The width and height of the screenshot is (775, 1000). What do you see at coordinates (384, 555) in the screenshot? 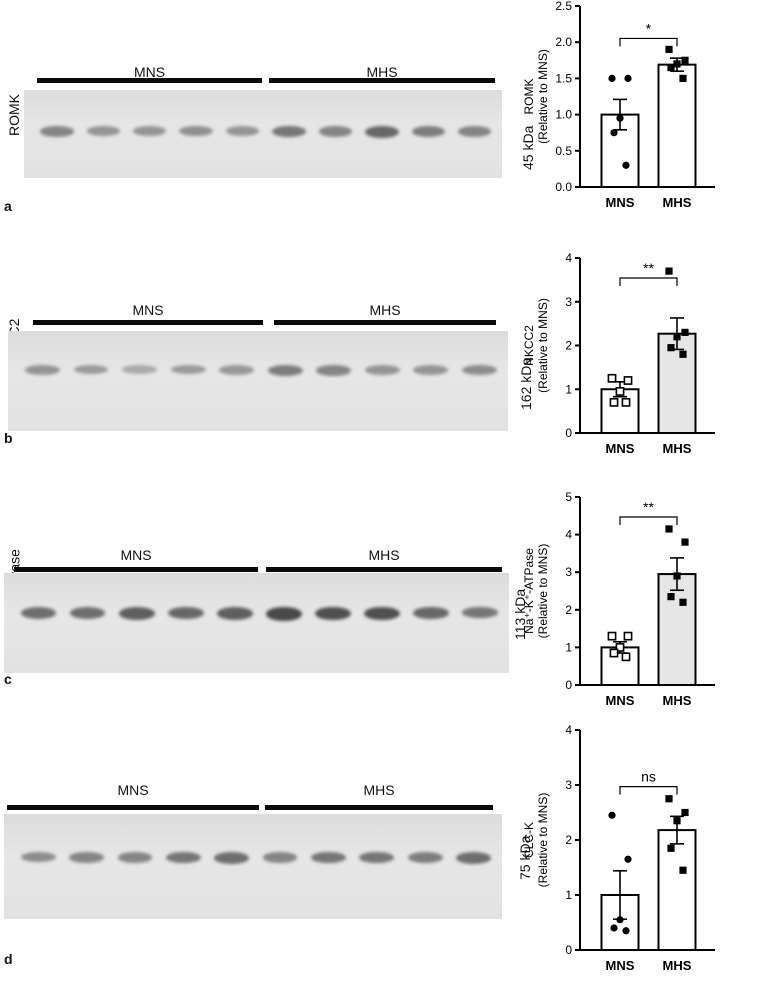
I see `group-label-mhs: MHS` at bounding box center [384, 555].